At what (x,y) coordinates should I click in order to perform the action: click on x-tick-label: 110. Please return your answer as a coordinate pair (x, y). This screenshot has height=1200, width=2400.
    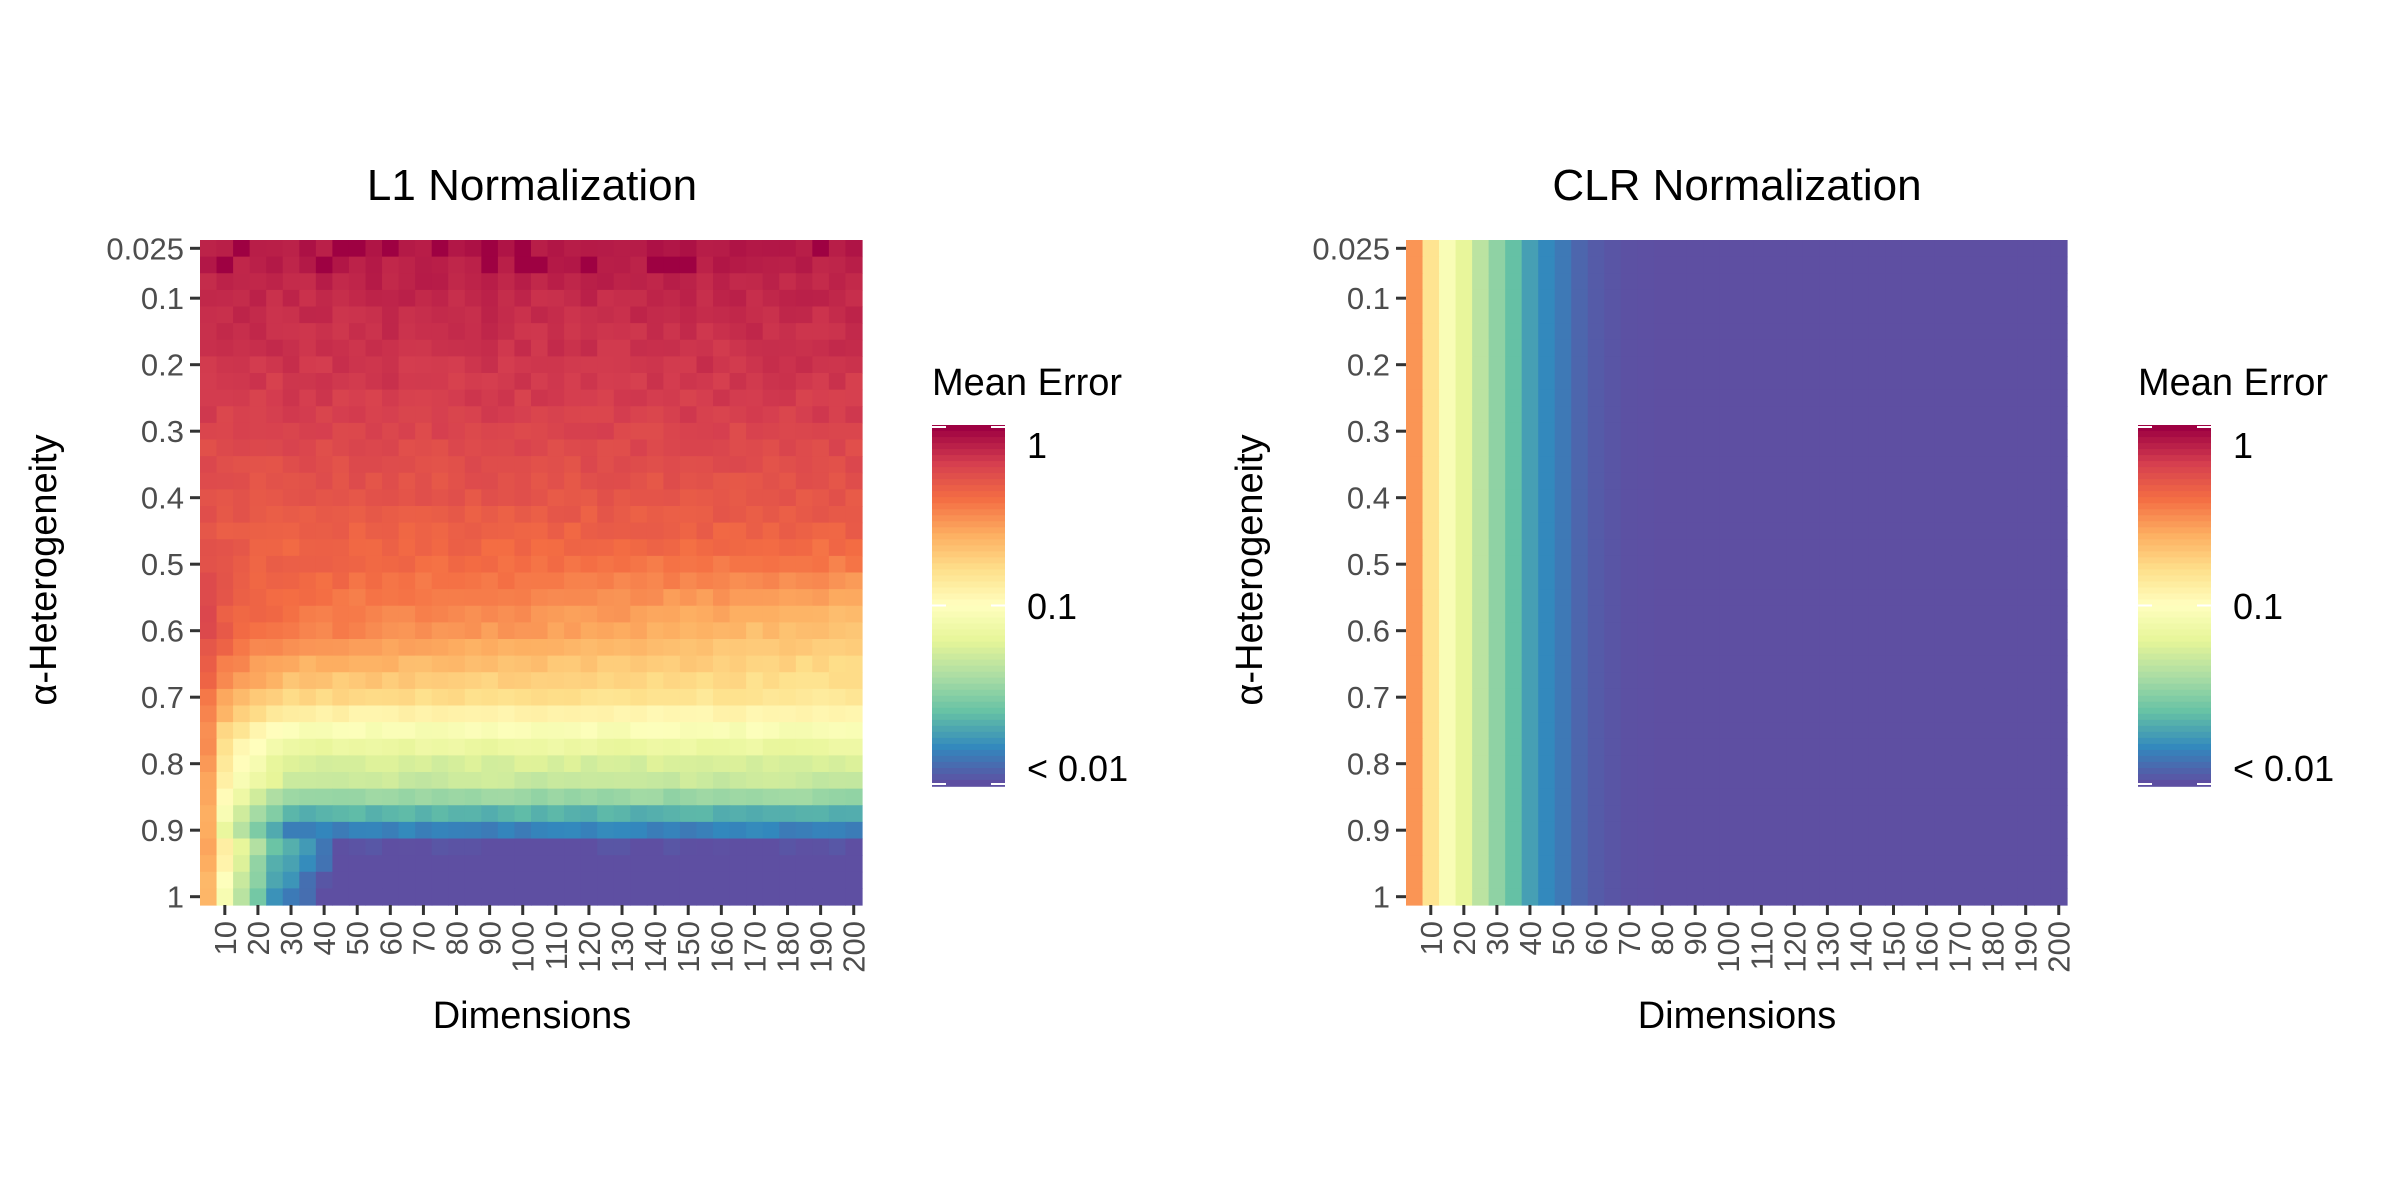
    Looking at the image, I should click on (1761, 945).